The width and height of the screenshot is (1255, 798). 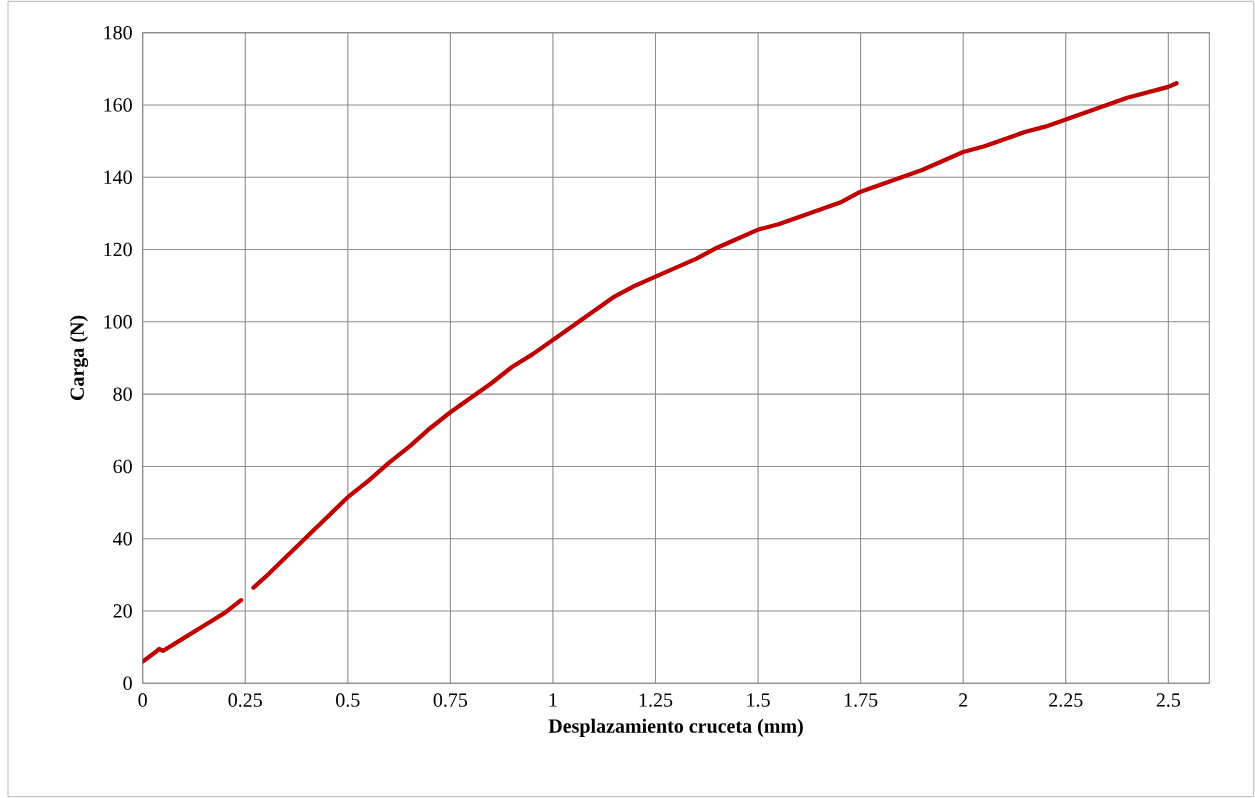 I want to click on x-tick-label: 2, so click(x=963, y=700).